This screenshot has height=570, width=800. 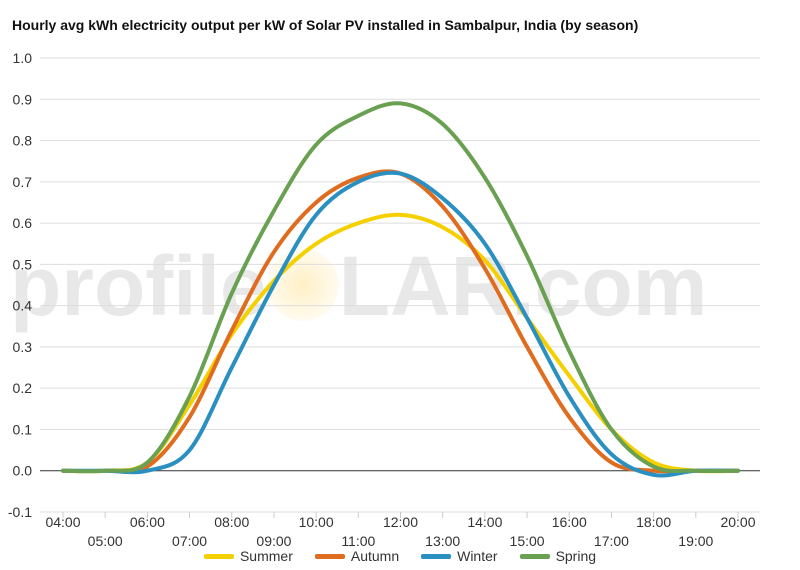 What do you see at coordinates (695, 541) in the screenshot?
I see `x-tick-label: 19:00` at bounding box center [695, 541].